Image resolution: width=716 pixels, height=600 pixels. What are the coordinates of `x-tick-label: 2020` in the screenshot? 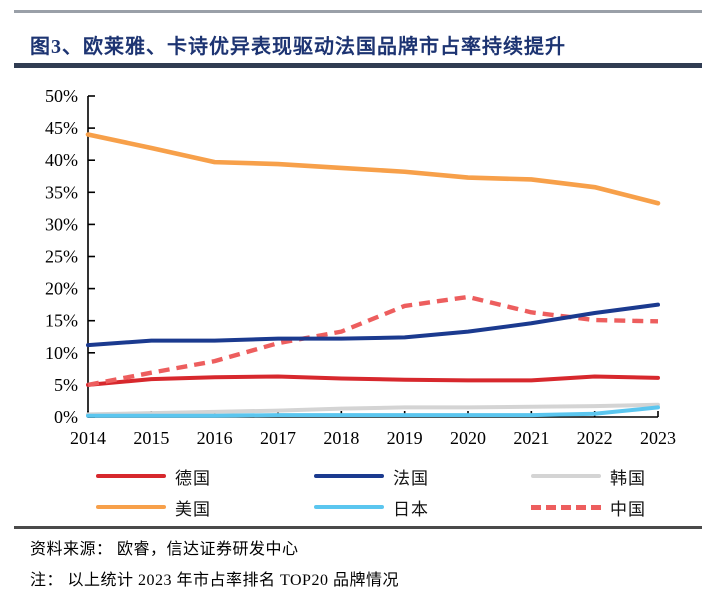 It's located at (468, 438).